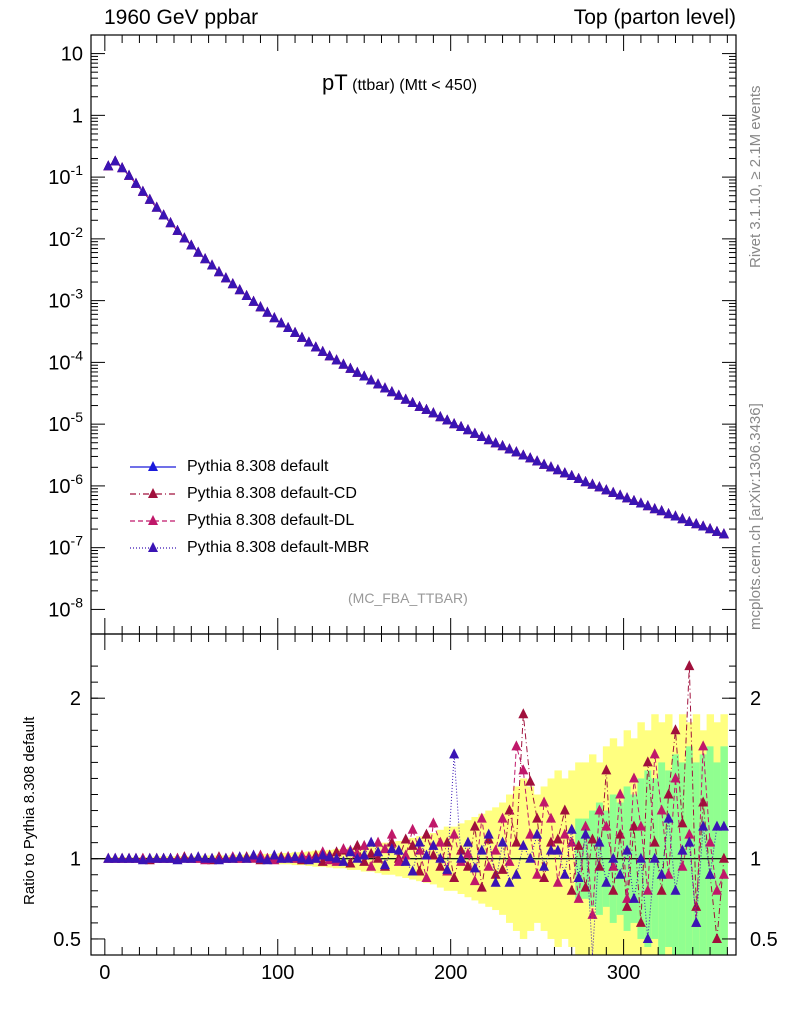  I want to click on x-tick-label: 300, so click(623, 973).